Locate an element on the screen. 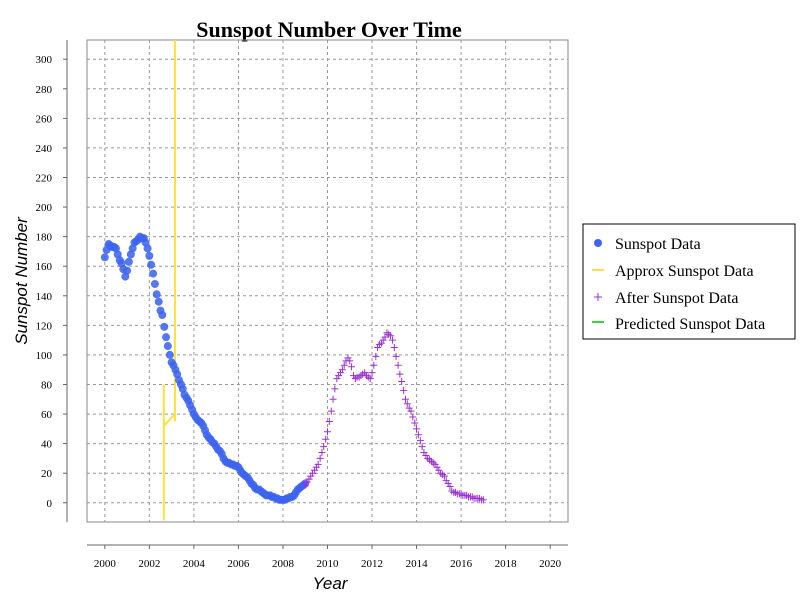 The width and height of the screenshot is (800, 600). x-tick-label: 2012 is located at coordinates (372, 564).